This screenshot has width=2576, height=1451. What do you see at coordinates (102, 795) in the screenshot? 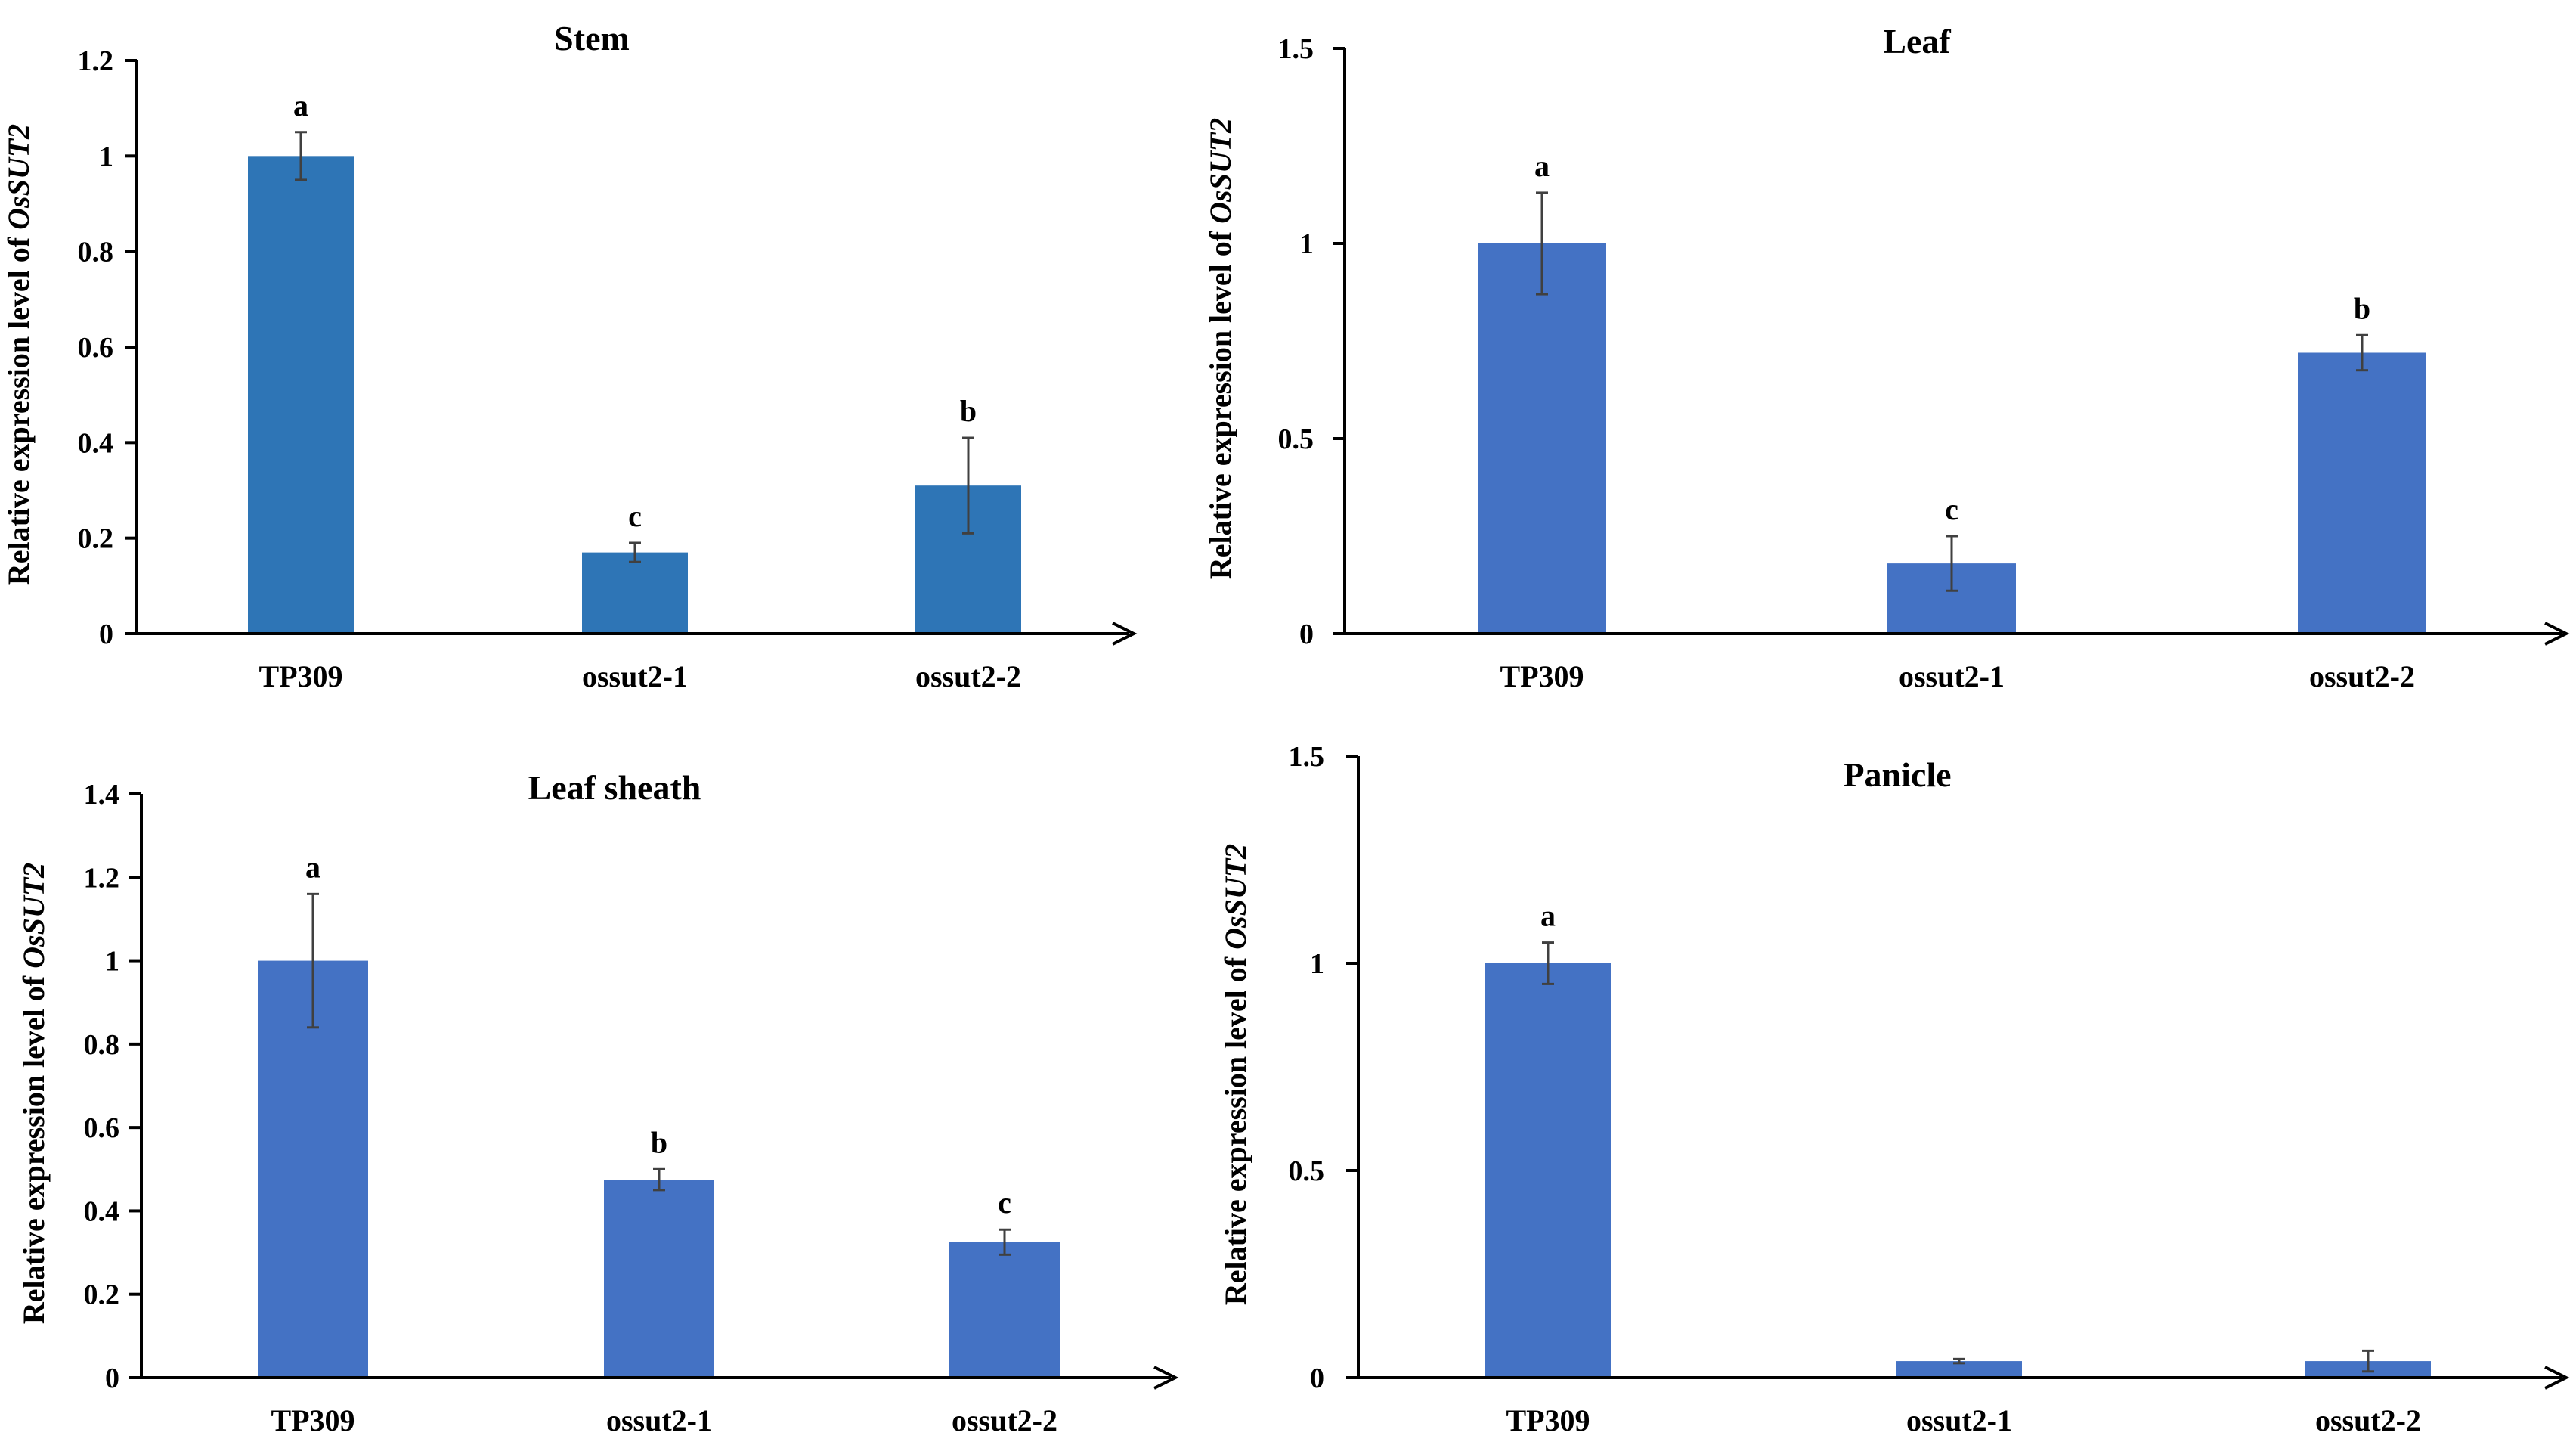
I see `y-tick-label: 1.4` at bounding box center [102, 795].